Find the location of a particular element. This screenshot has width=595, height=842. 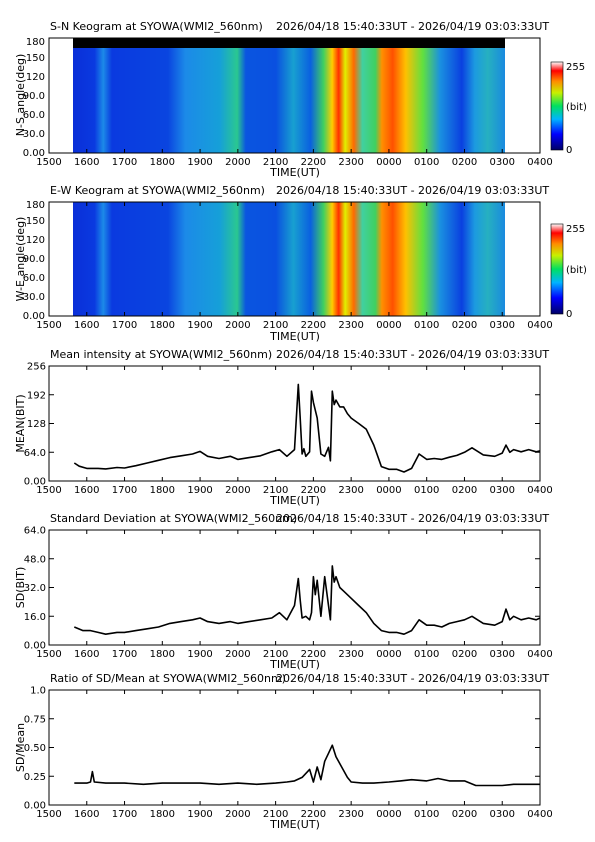

mean-chart-xtick-label: 1500 is located at coordinates (48, 490).